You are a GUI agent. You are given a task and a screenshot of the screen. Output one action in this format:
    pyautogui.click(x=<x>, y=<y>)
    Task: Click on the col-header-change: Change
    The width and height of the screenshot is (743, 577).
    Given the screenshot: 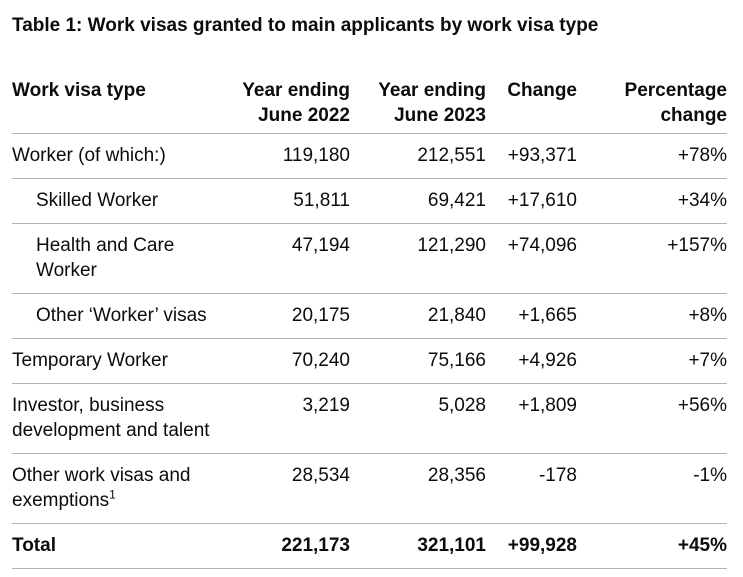 What is the action you would take?
    pyautogui.click(x=531, y=106)
    